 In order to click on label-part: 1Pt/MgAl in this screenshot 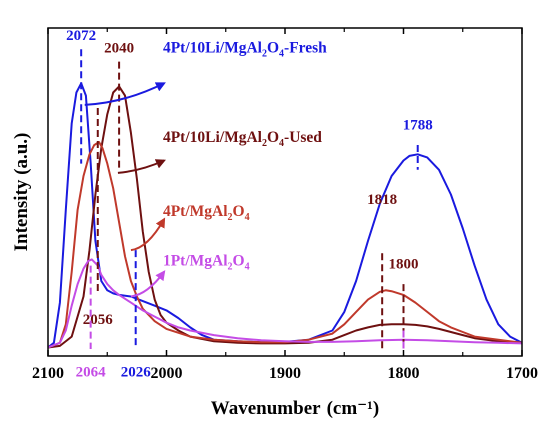, I will do `click(195, 261)`.